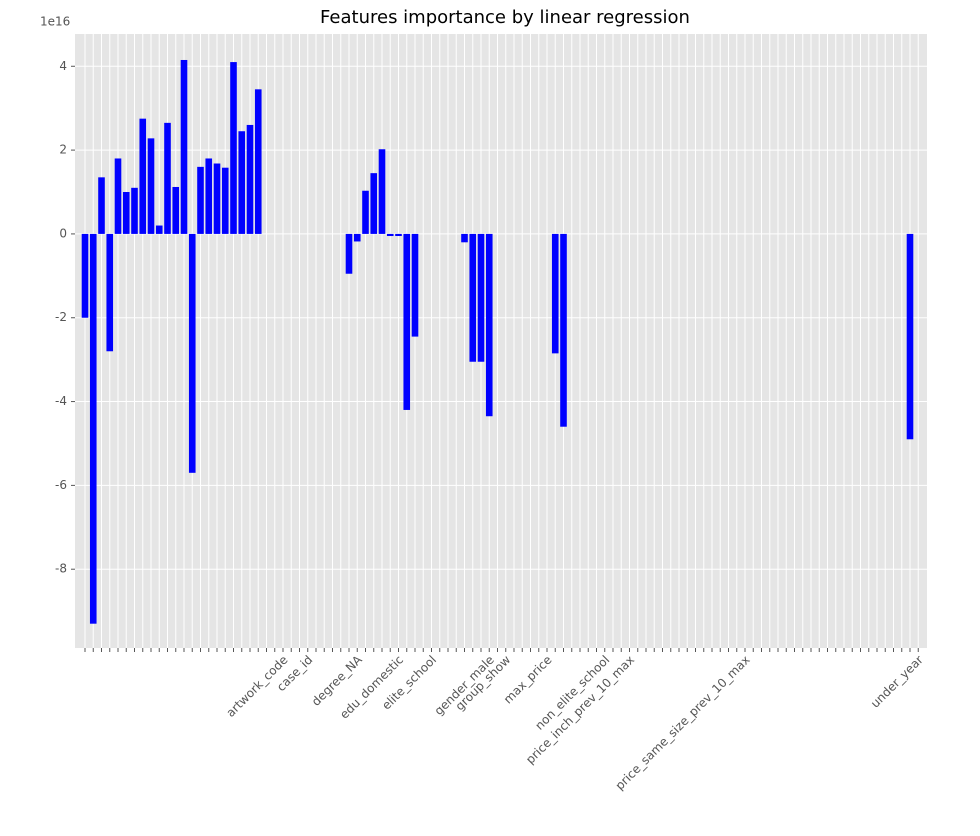  I want to click on y-tick-label: 2, so click(63, 150).